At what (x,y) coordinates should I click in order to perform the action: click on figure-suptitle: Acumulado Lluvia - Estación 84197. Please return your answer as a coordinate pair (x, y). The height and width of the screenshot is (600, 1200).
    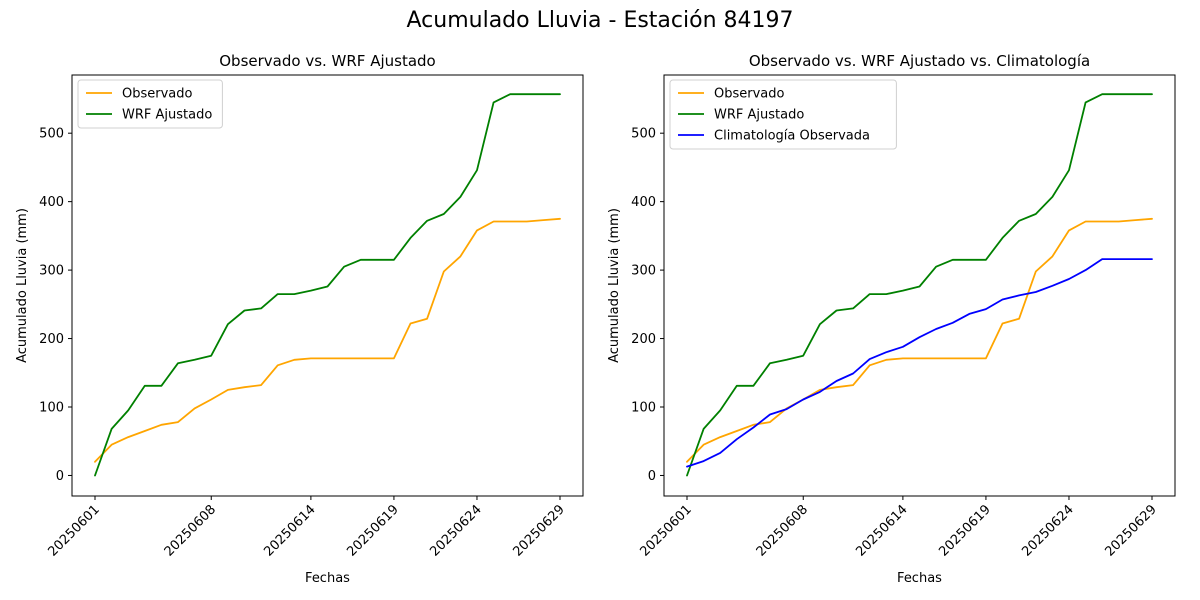
    Looking at the image, I should click on (600, 20).